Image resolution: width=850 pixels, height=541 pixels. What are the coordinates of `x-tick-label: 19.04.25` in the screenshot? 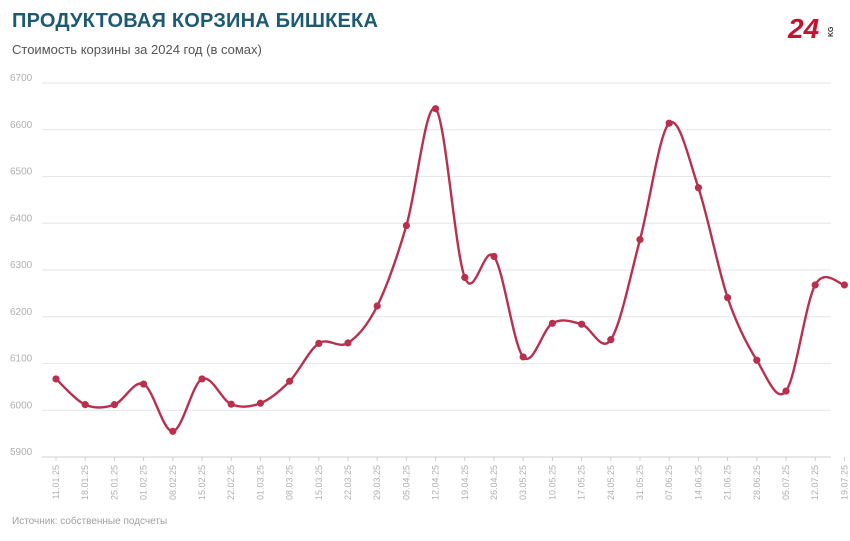 It's located at (465, 482).